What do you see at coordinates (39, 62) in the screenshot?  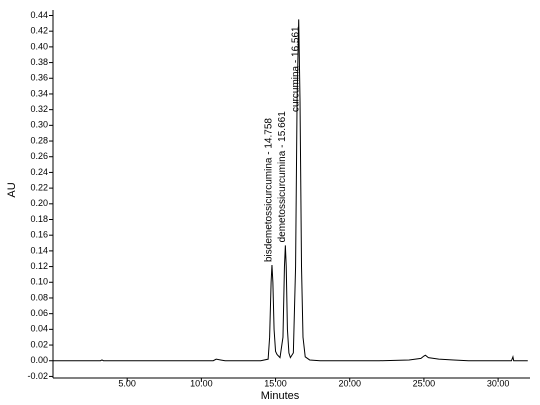 I see `y-tick-label: 0.38` at bounding box center [39, 62].